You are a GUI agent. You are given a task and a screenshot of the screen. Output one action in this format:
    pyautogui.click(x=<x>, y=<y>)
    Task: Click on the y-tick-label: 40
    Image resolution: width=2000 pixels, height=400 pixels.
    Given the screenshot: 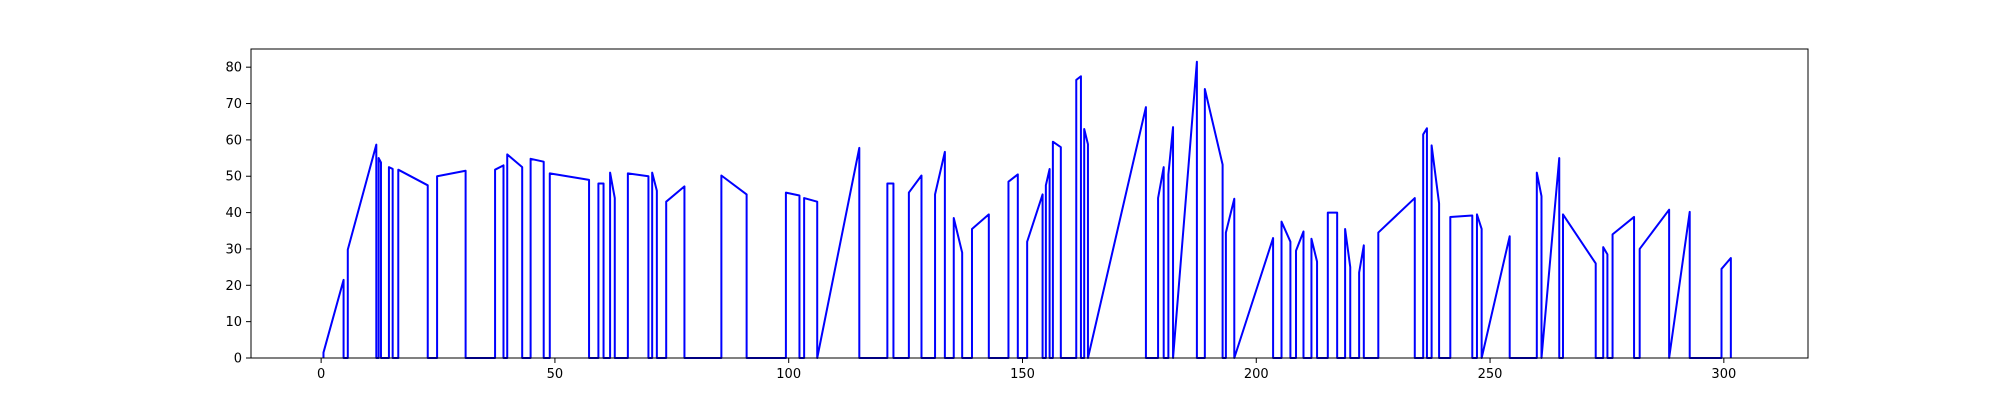 What is the action you would take?
    pyautogui.click(x=233, y=213)
    